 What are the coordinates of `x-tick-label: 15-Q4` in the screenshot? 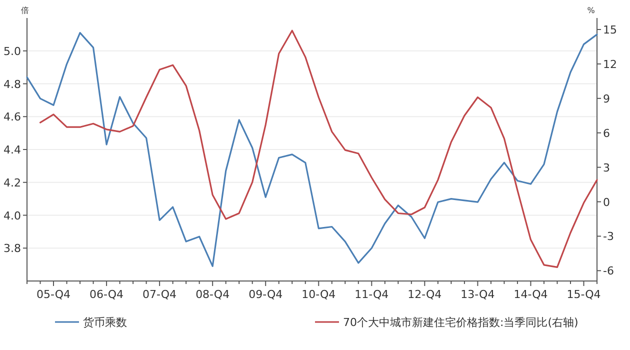 It's located at (583, 294).